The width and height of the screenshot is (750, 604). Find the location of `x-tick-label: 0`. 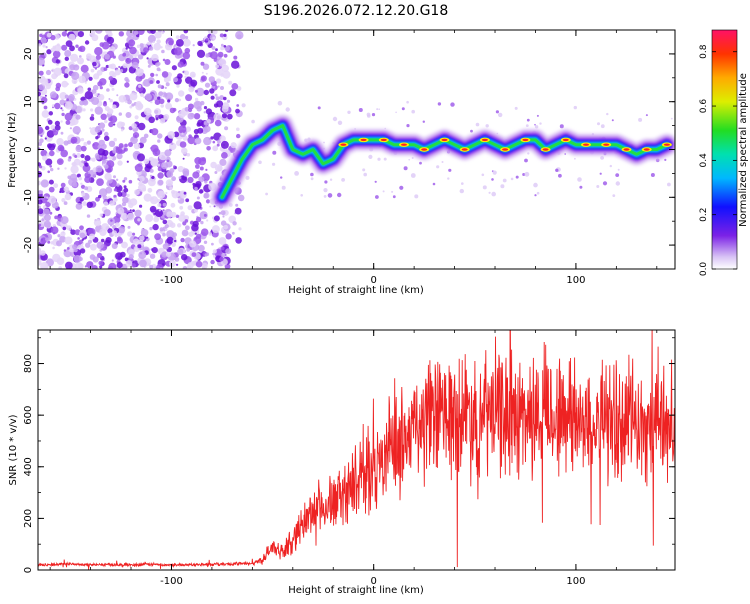

x-tick-label: 0 is located at coordinates (374, 280).